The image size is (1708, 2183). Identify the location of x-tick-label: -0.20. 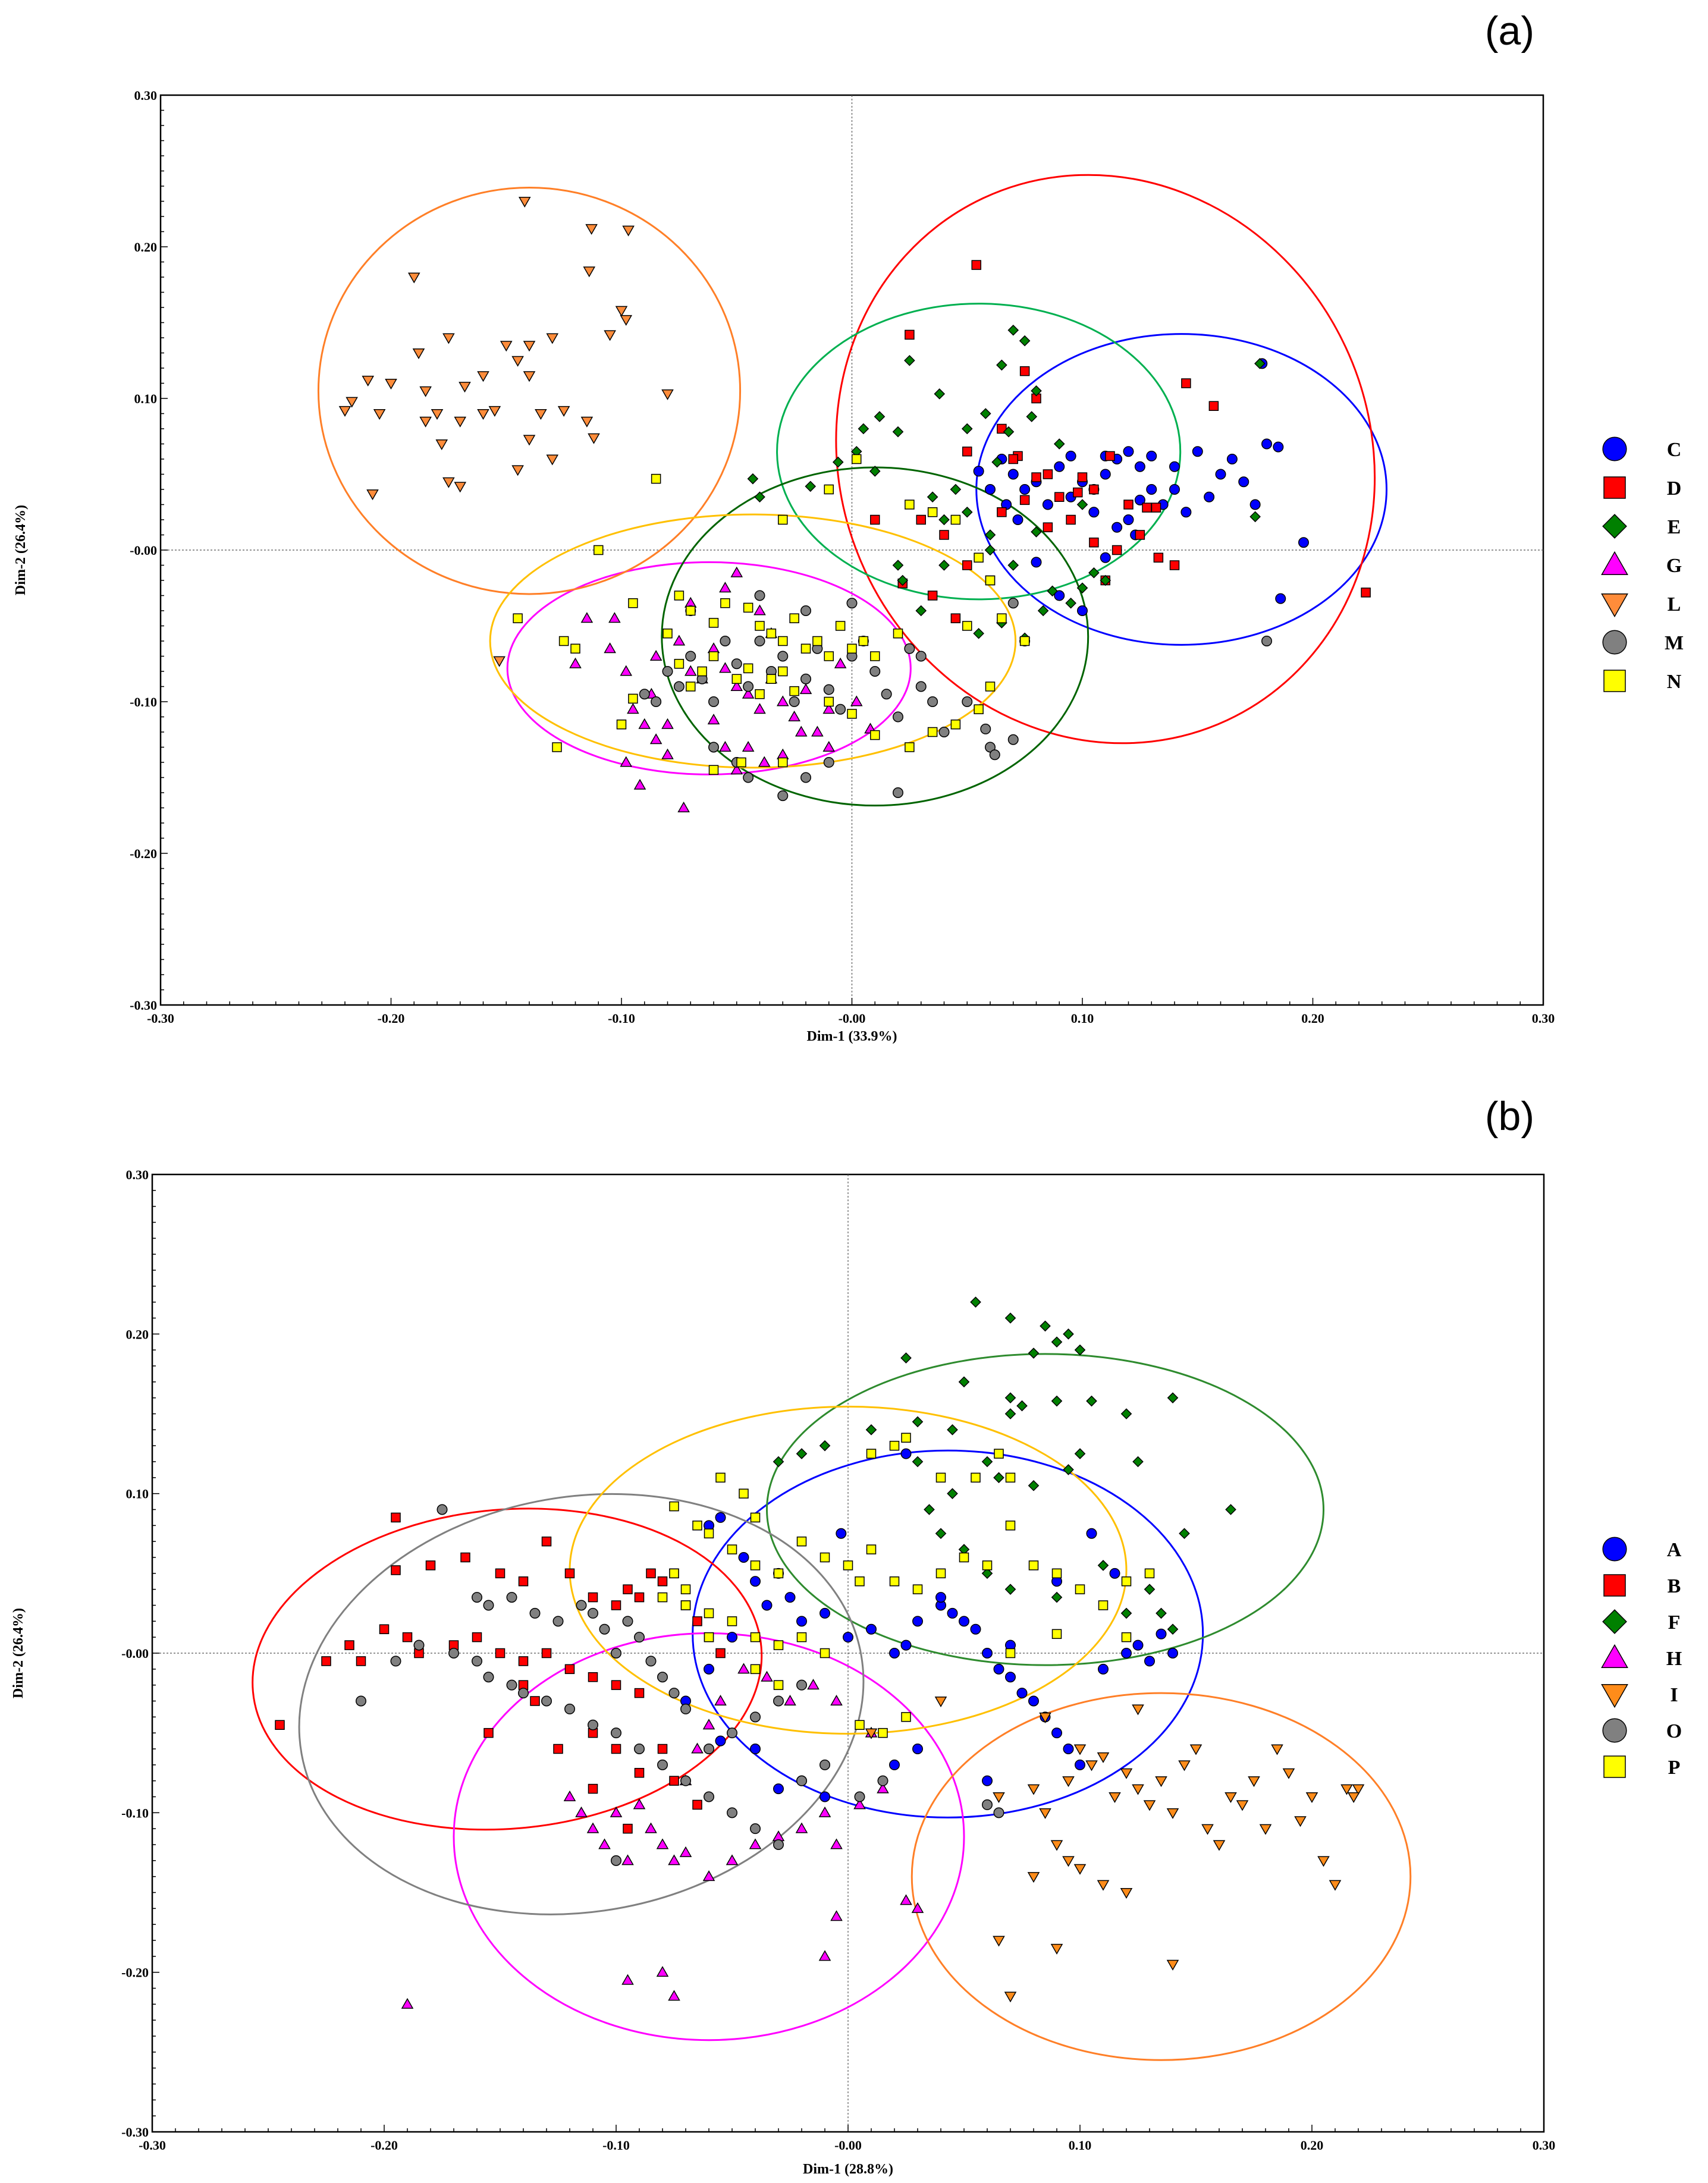
(392, 1018).